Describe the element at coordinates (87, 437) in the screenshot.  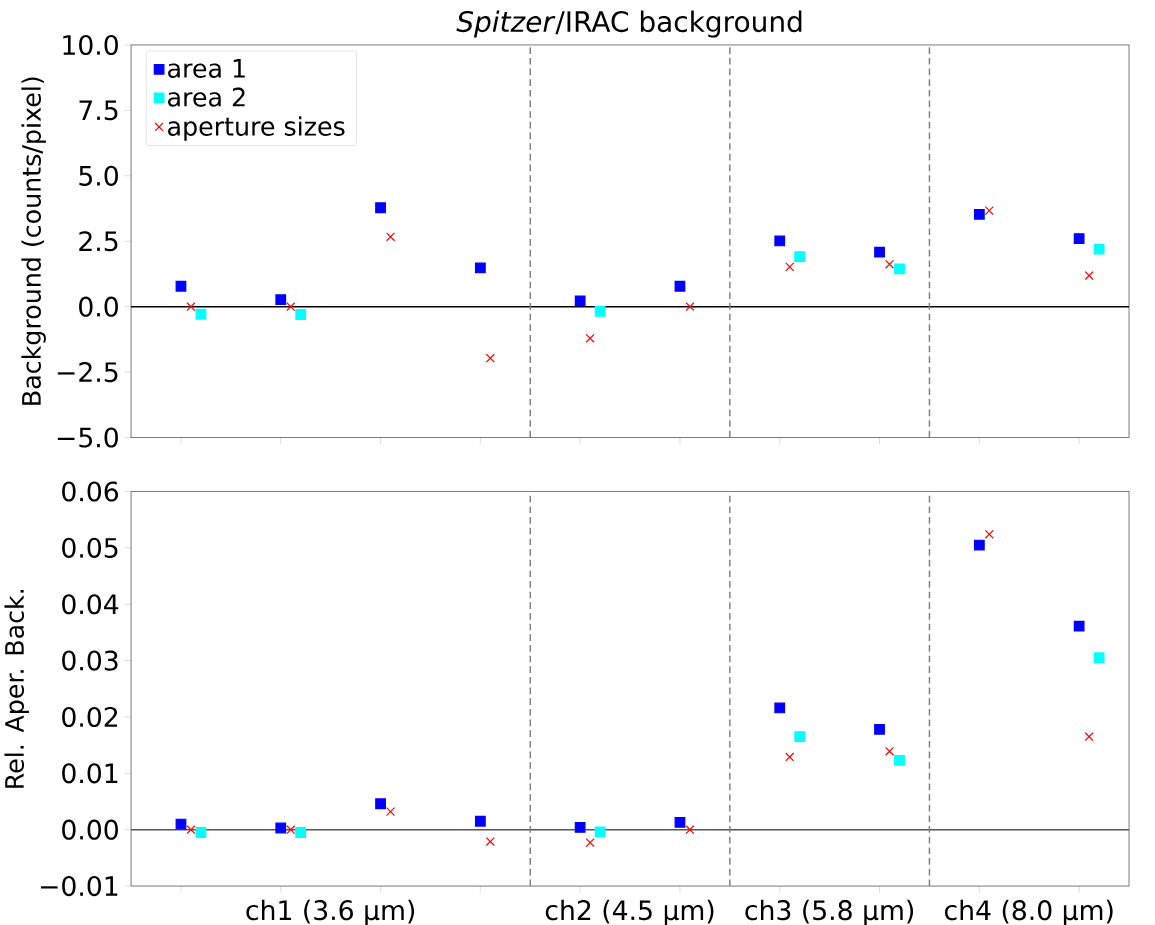
I see `y-tick-label: −5.0` at that location.